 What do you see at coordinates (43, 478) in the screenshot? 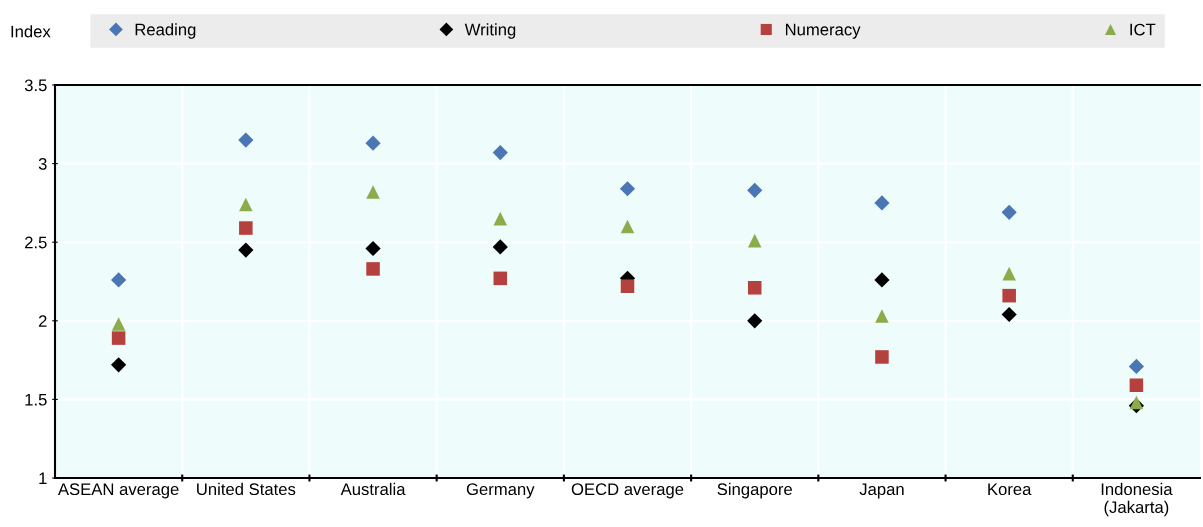
I see `y-tick-label: 1` at bounding box center [43, 478].